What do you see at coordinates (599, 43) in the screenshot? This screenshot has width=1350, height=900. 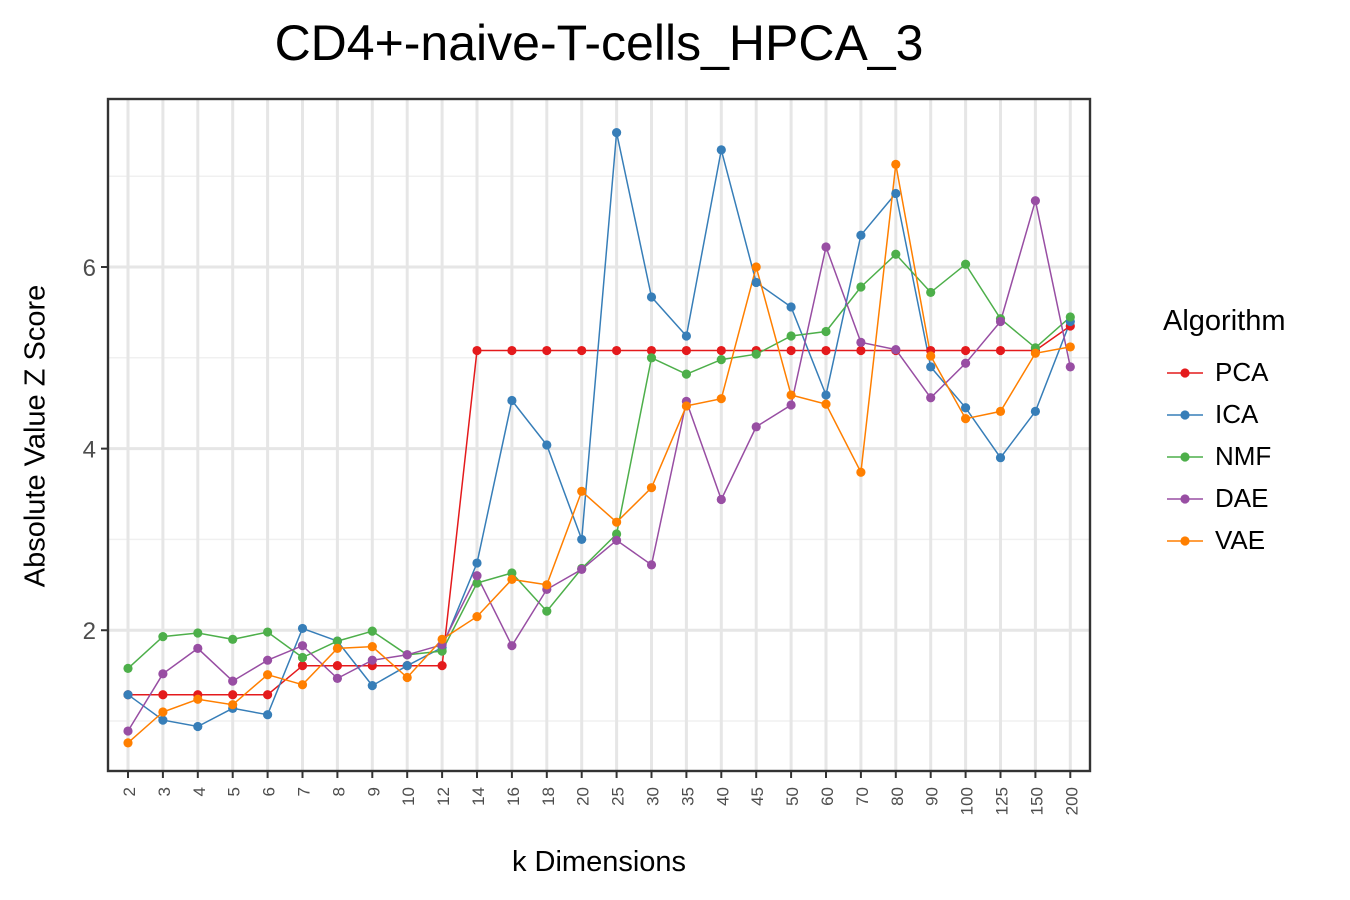 I see `chart-title: CD4+-naive-T-cells_HPCA_3` at bounding box center [599, 43].